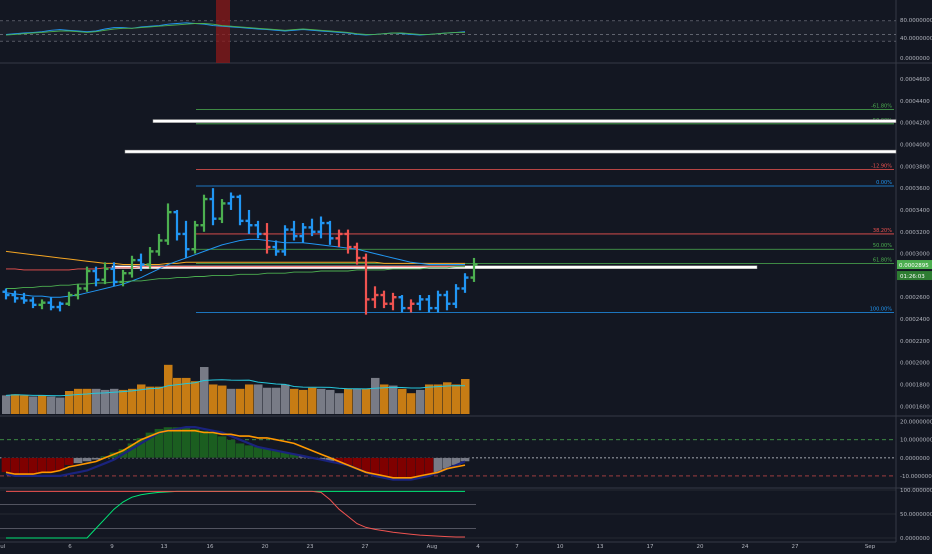 This screenshot has height=554, width=932. I want to click on bottom-axis-label: 100.0000000, so click(916, 491).